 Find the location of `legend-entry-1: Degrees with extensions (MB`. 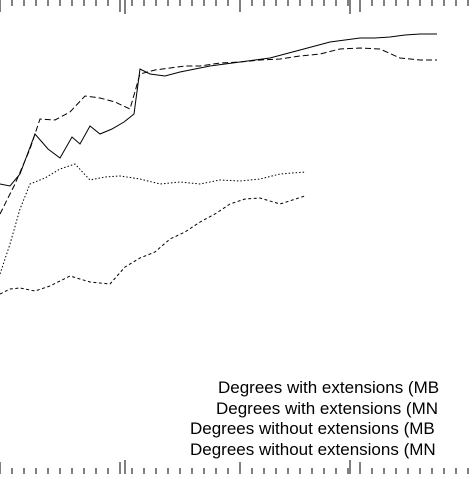

legend-entry-1: Degrees with extensions (MB is located at coordinates (328, 387).